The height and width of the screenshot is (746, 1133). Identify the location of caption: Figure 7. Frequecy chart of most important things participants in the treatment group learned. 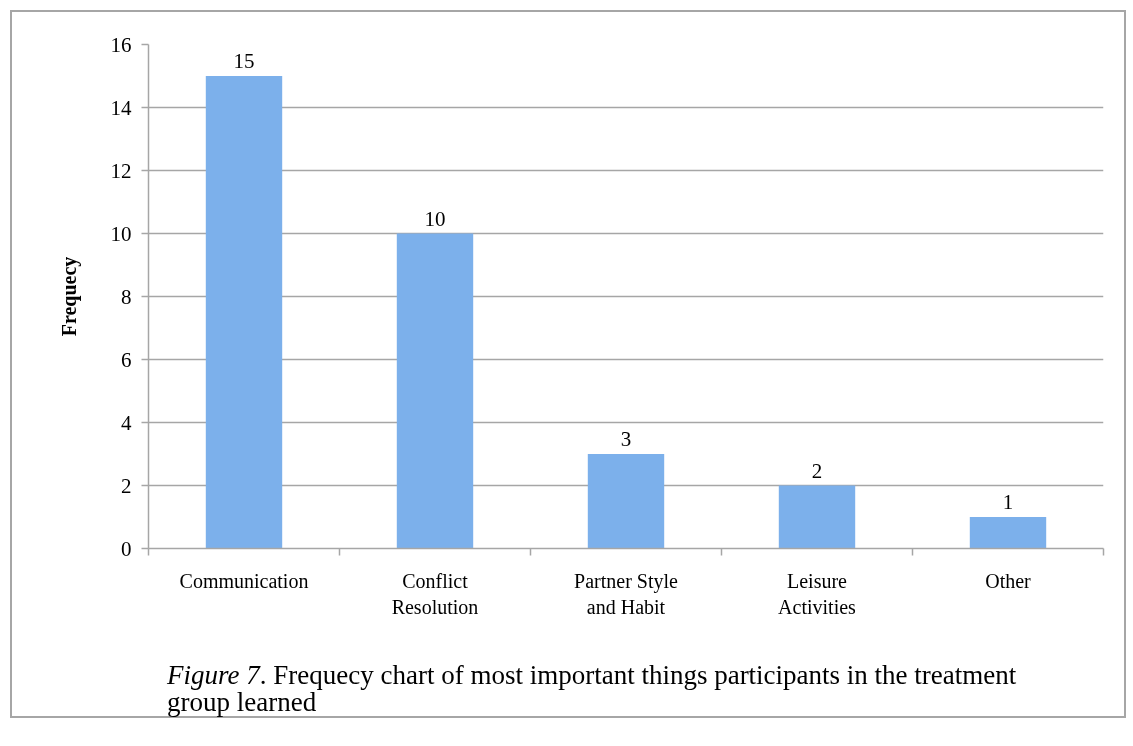
(592, 688).